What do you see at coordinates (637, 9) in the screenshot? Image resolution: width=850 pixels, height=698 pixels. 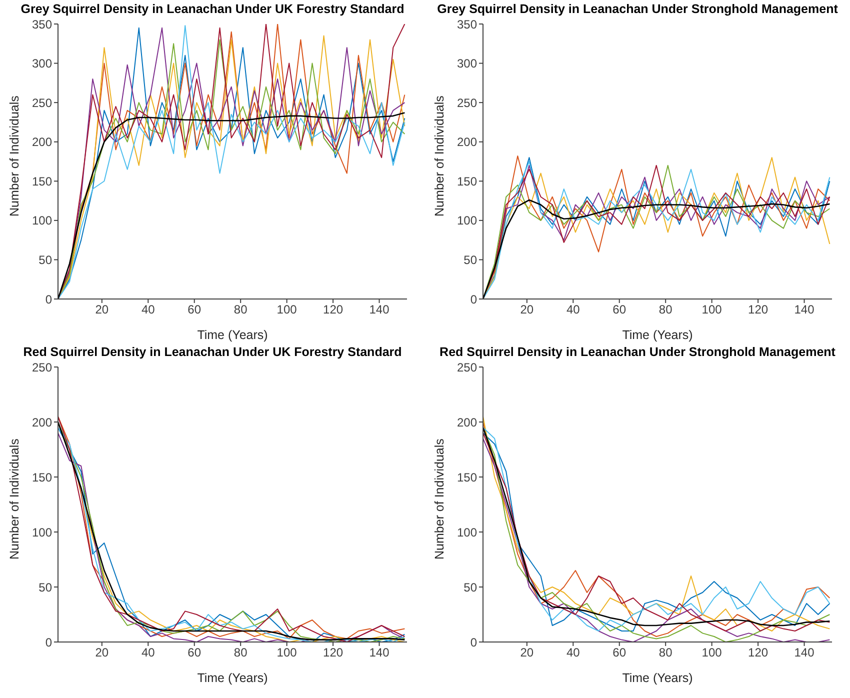 I see `chart-title: Grey Squirrel Density in Leanachan Under Stronghold Management` at bounding box center [637, 9].